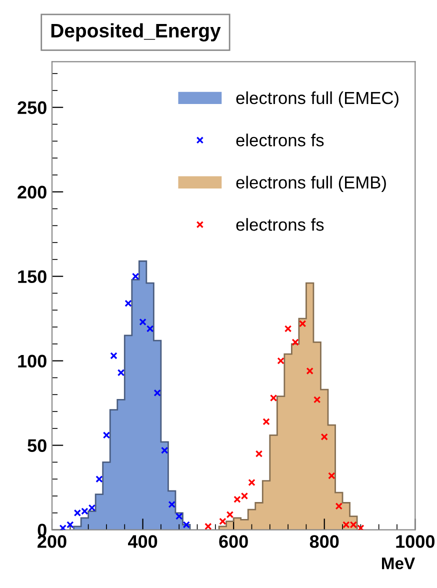 The height and width of the screenshot is (588, 437). What do you see at coordinates (32, 361) in the screenshot?
I see `y-tick-label: 100` at bounding box center [32, 361].